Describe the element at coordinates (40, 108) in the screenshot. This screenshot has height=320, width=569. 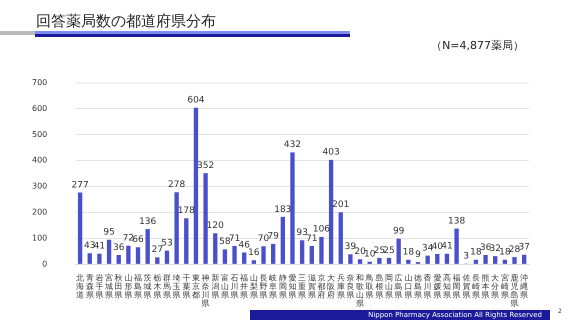
I see `y-tick-label: 600` at that location.